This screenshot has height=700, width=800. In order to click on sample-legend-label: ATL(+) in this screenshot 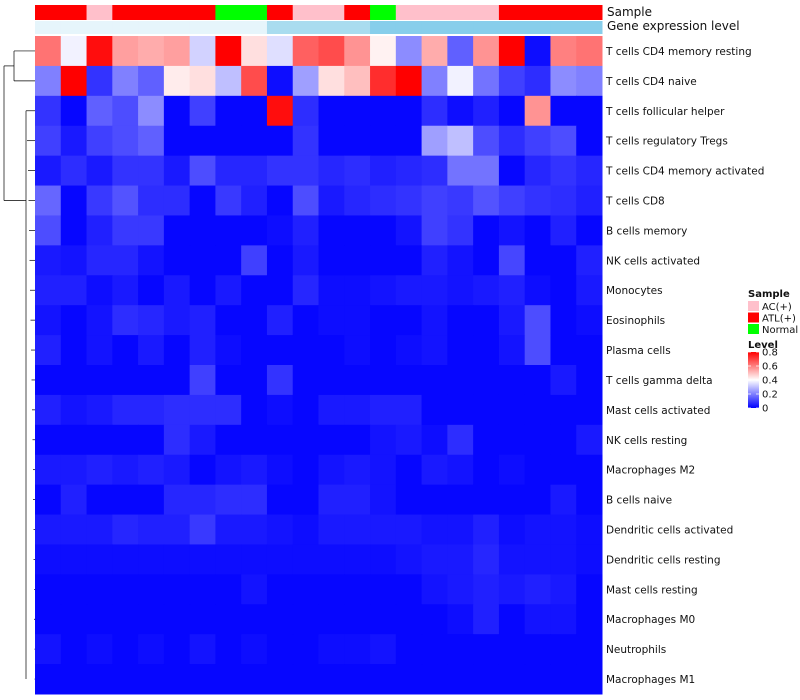, I will do `click(779, 319)`.